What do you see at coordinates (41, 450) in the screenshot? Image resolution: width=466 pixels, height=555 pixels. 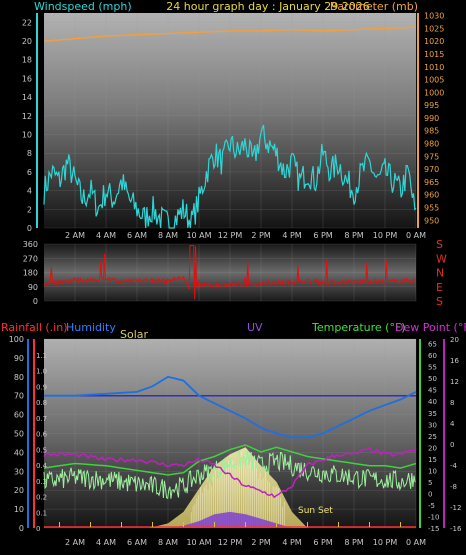 I see `rain-tick-label: 0.5` at bounding box center [41, 450].